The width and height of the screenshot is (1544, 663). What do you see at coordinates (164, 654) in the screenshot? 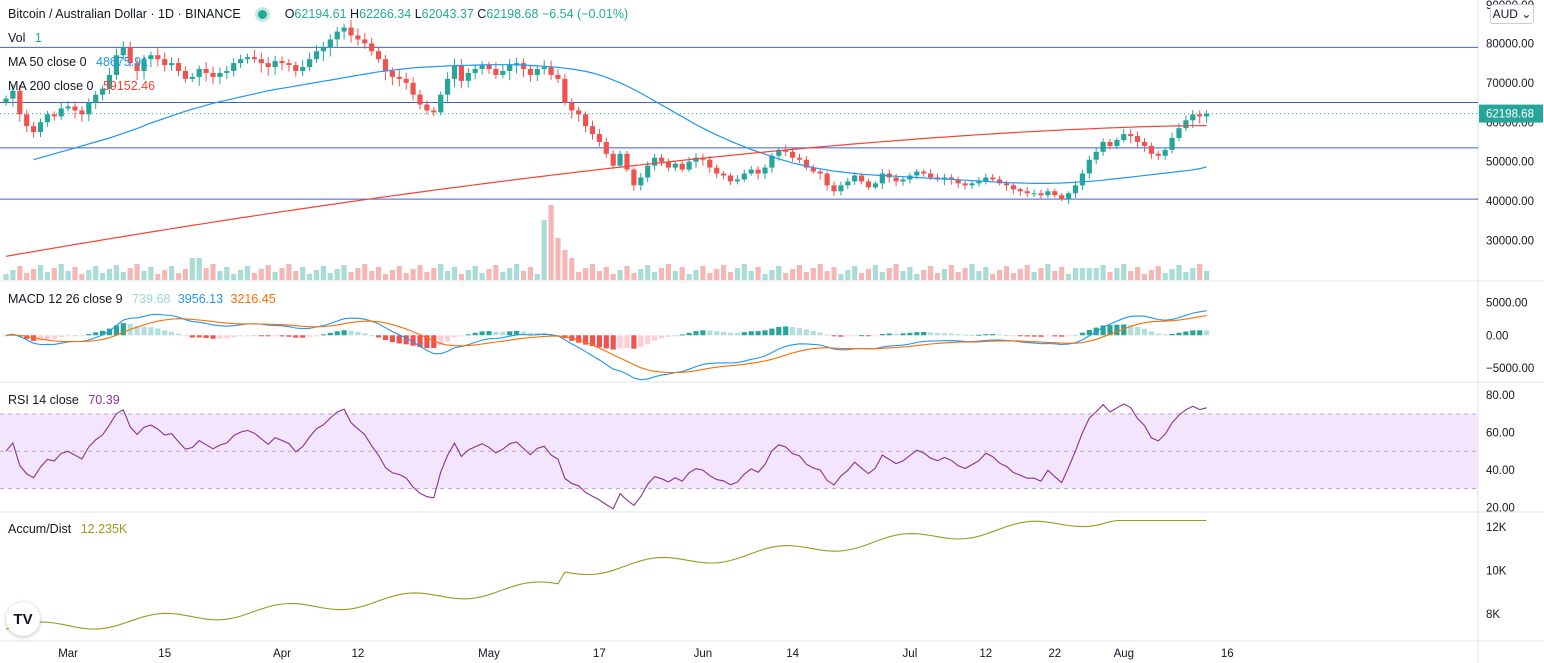
I see `time-tick-label: 15` at bounding box center [164, 654].